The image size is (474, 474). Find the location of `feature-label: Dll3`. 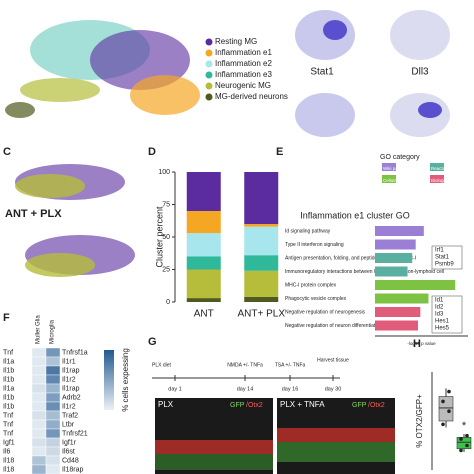

feature-label: Dll3 is located at coordinates (420, 72).